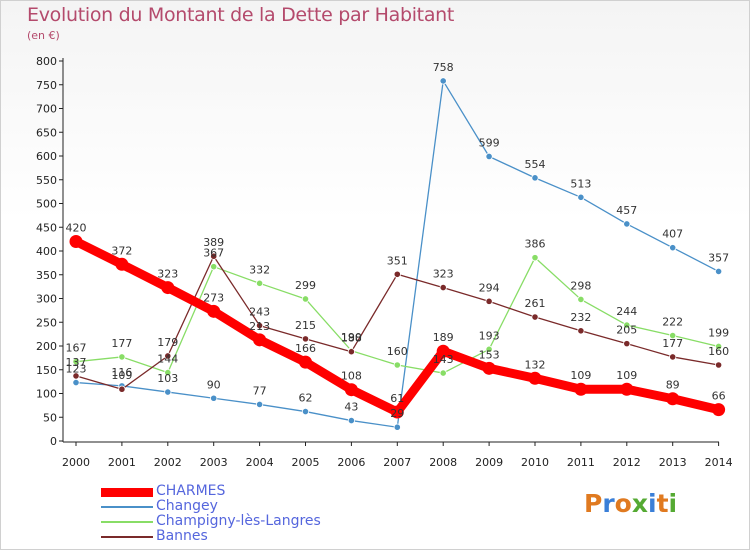 This screenshot has width=750, height=551. What do you see at coordinates (652, 503) in the screenshot?
I see `logo-letter: i` at bounding box center [652, 503].